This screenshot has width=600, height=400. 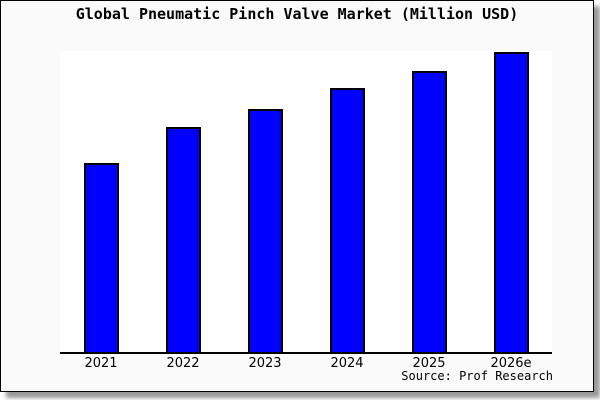 I want to click on bar-slot-2024, so click(x=347, y=201).